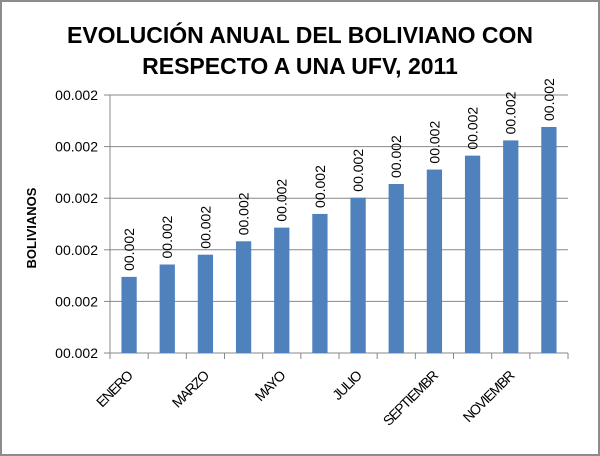 Image resolution: width=600 pixels, height=456 pixels. What do you see at coordinates (472, 254) in the screenshot?
I see `bar-octubre` at bounding box center [472, 254].